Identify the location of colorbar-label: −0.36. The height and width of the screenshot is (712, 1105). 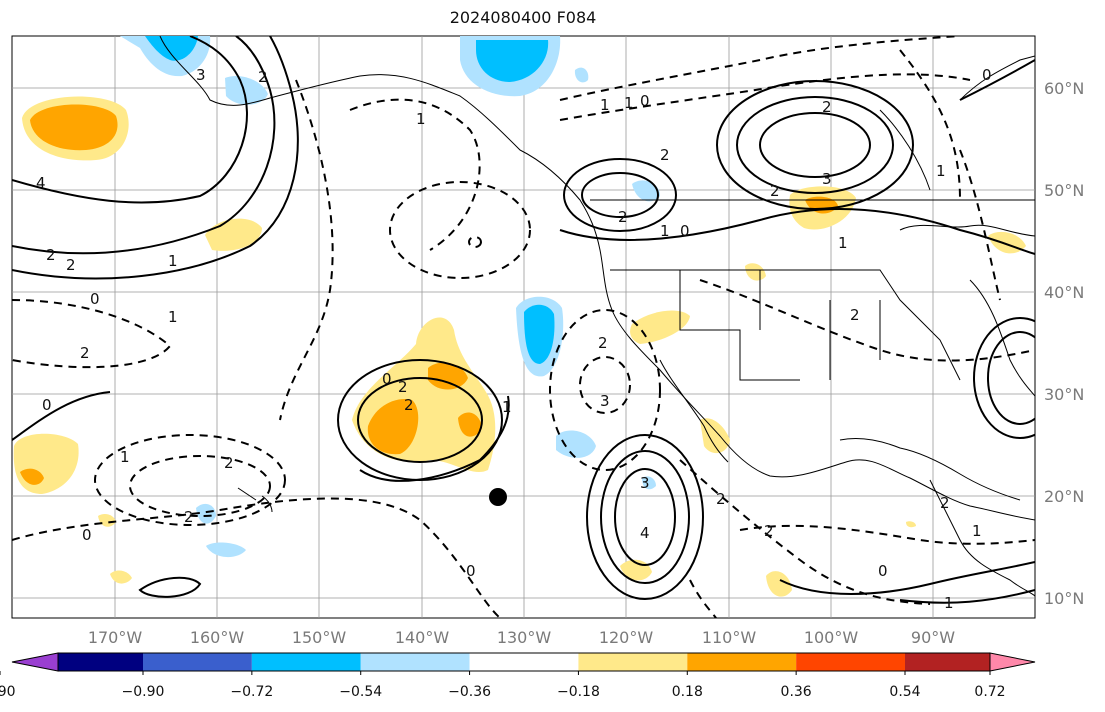
(469, 692).